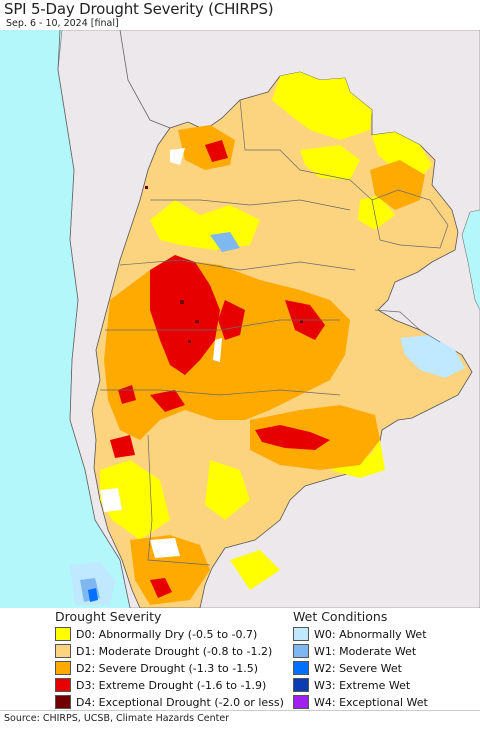 The height and width of the screenshot is (730, 480). What do you see at coordinates (145, 79) in the screenshot?
I see `chile-inland-border` at bounding box center [145, 79].